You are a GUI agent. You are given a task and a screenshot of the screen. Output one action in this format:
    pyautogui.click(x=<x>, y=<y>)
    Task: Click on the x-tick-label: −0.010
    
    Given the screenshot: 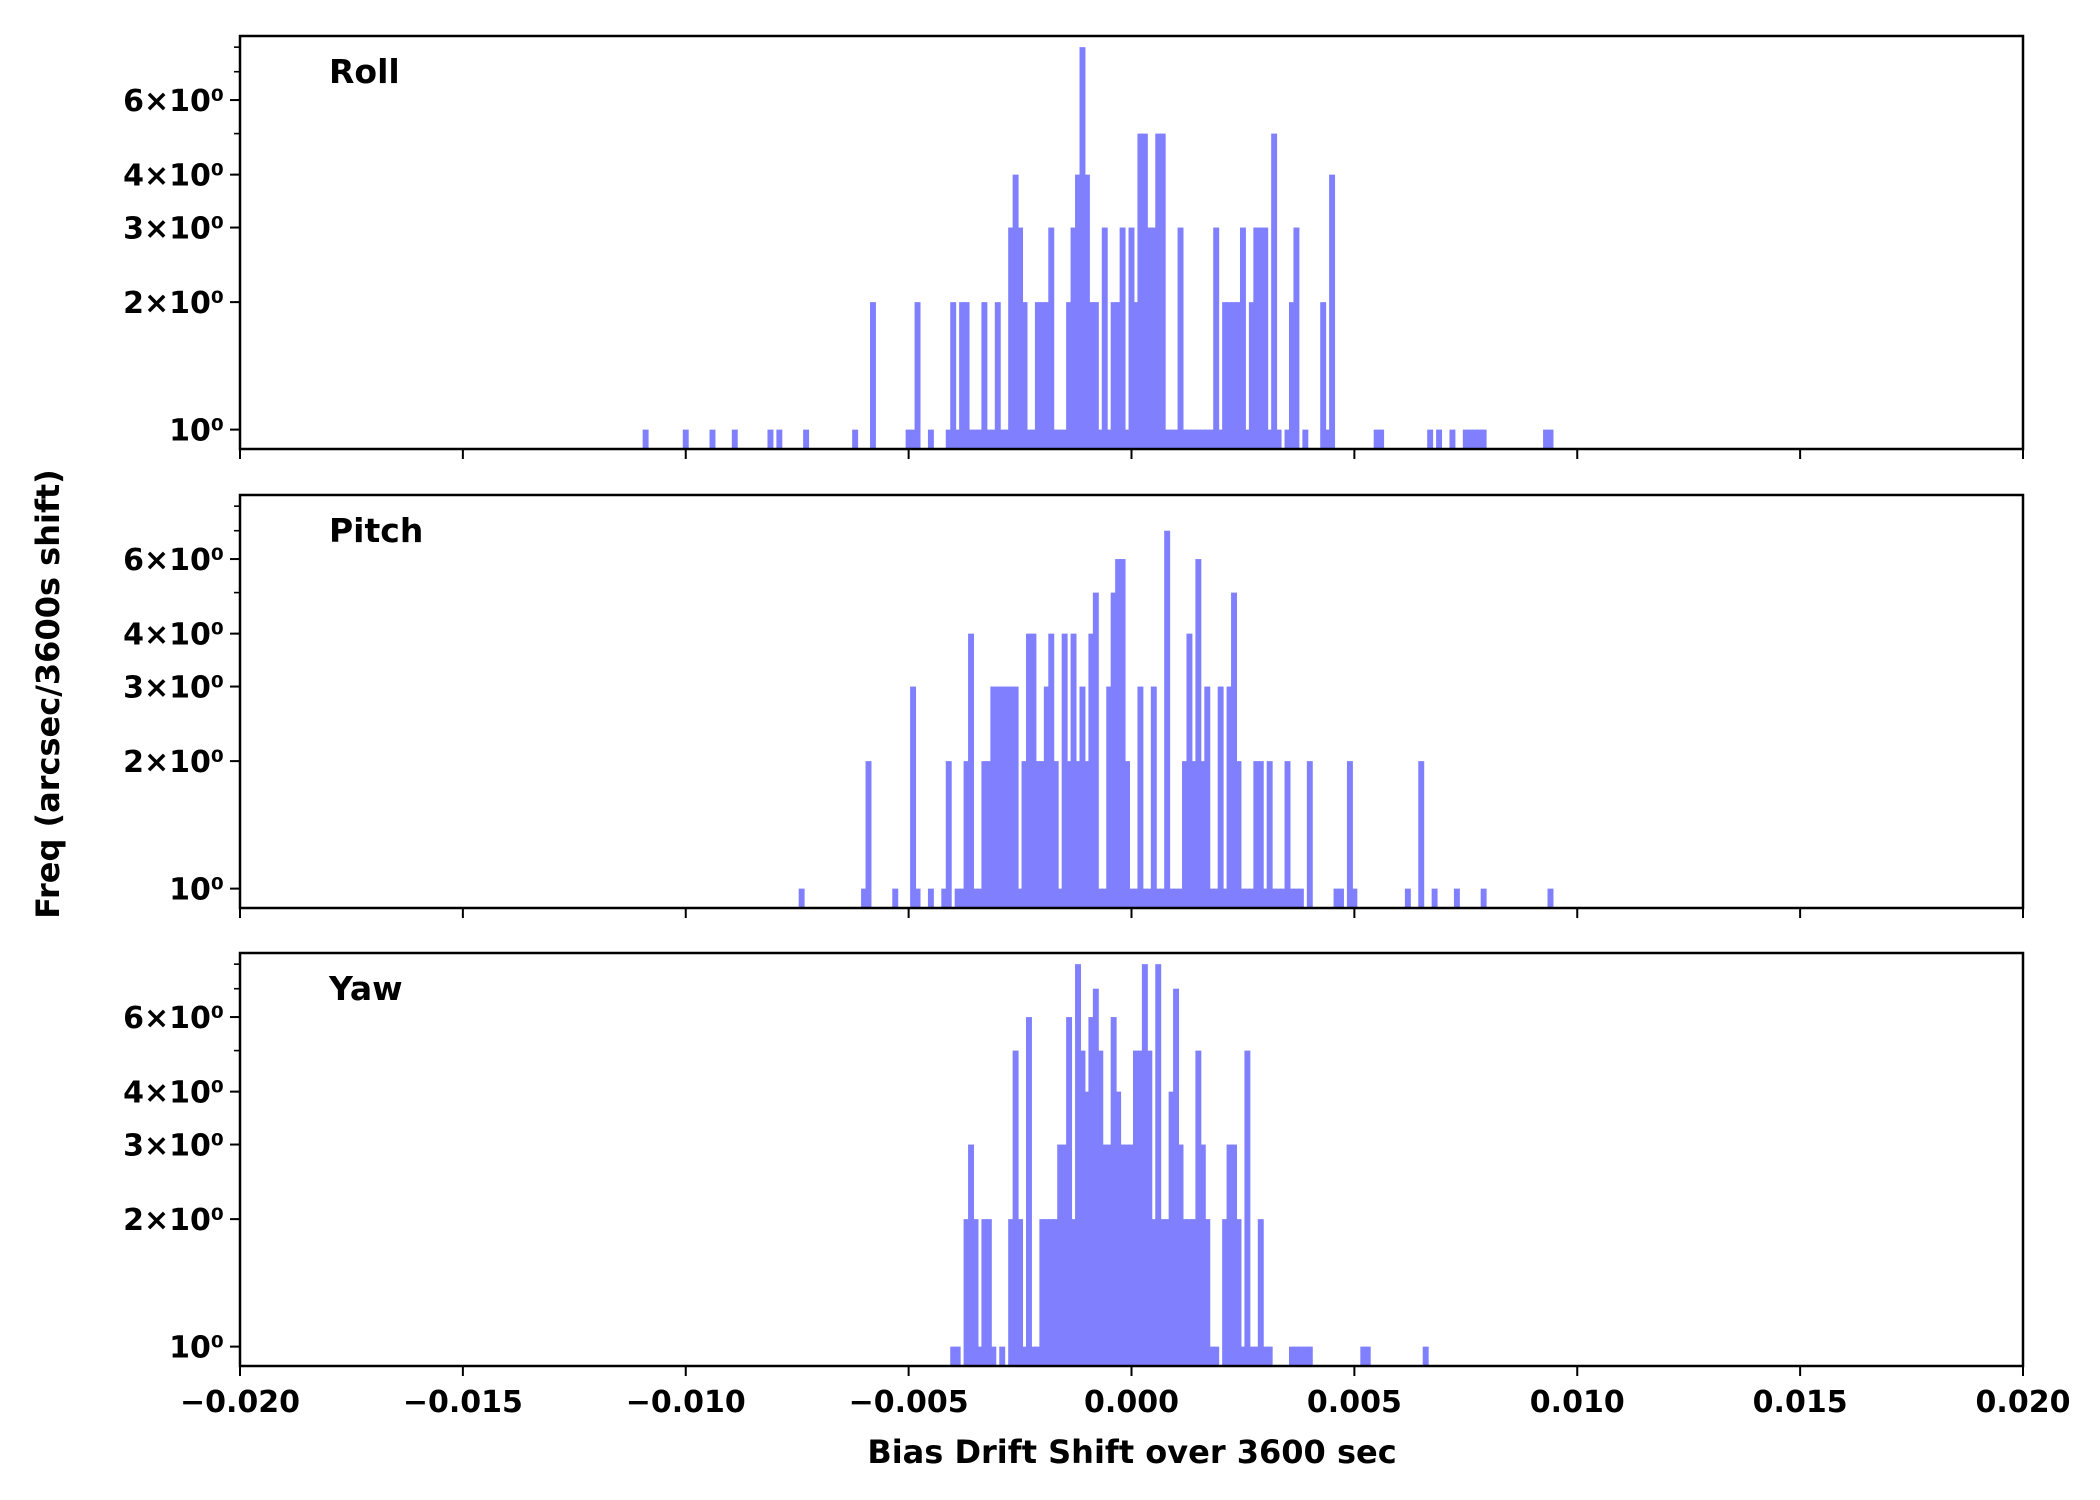 What is the action you would take?
    pyautogui.click(x=686, y=1402)
    